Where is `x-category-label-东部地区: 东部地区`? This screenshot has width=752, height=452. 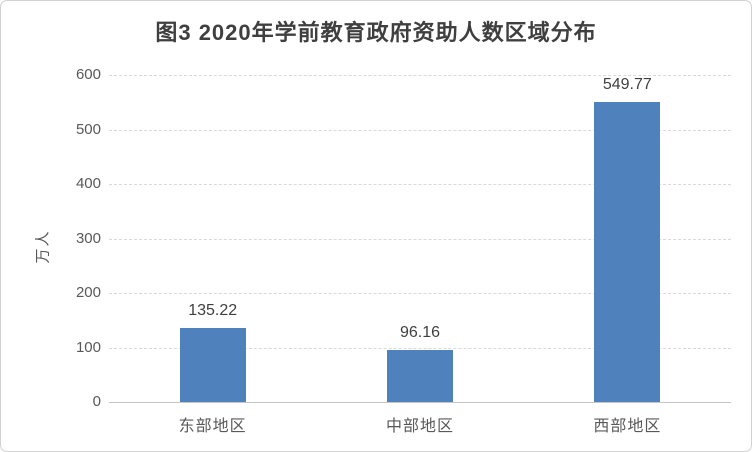 x-category-label-东部地区: 东部地区 is located at coordinates (212, 426).